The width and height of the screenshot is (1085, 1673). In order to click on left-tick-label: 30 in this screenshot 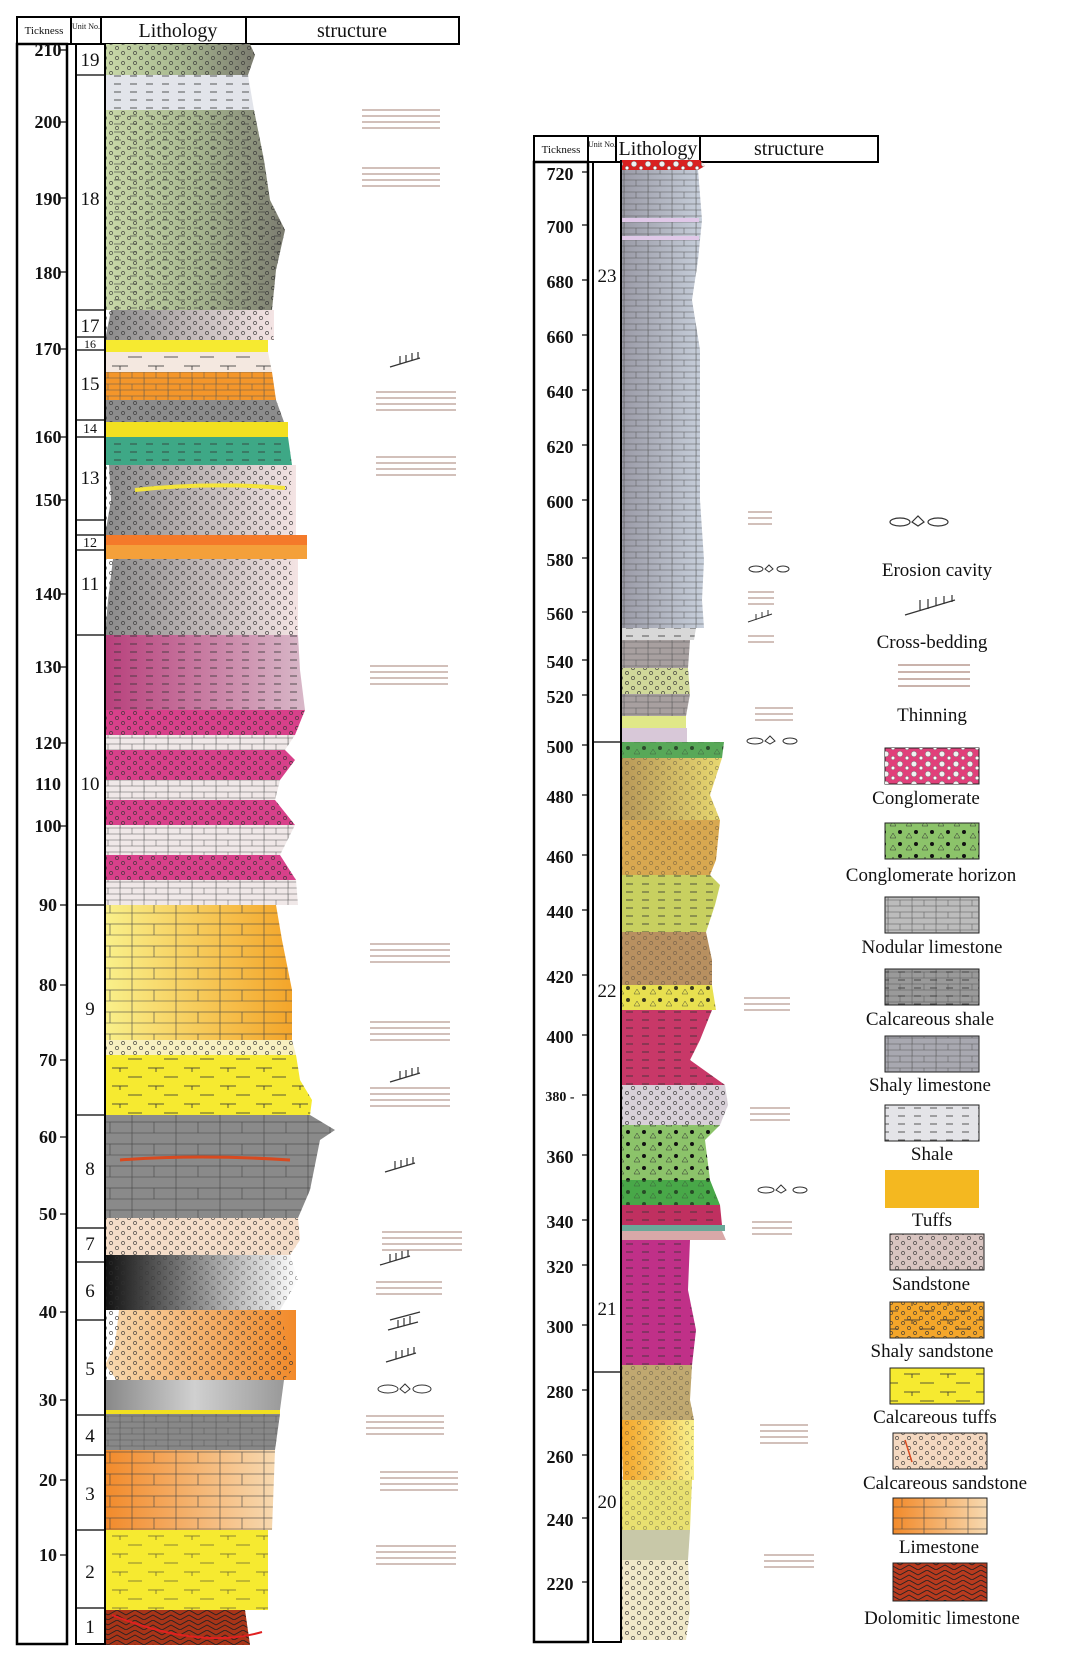, I will do `click(48, 1400)`.